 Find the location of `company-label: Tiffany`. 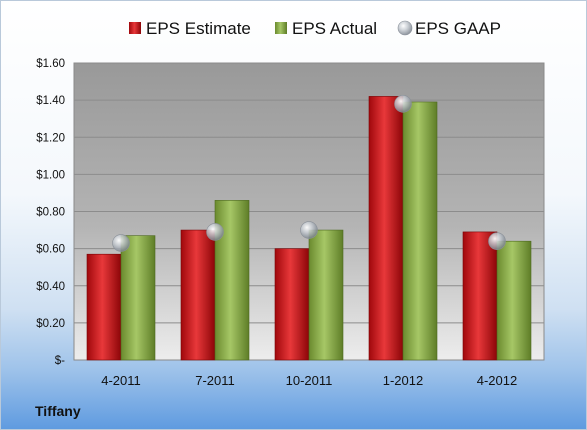

company-label: Tiffany is located at coordinates (58, 411).